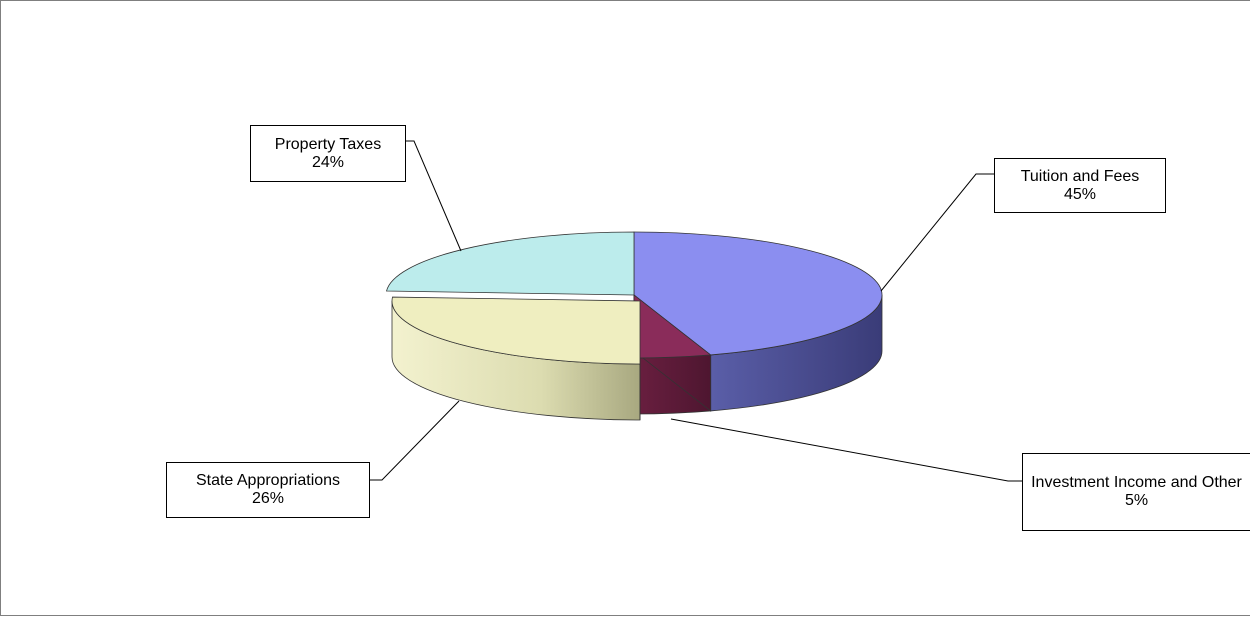 The image size is (1250, 617). What do you see at coordinates (937, 232) in the screenshot?
I see `leader-line-tuition-and-fees` at bounding box center [937, 232].